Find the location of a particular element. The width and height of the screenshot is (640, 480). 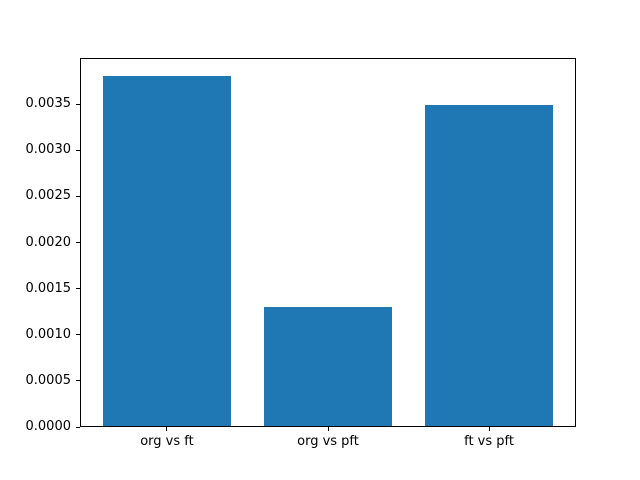

bar-org-vs-ft is located at coordinates (167, 251).